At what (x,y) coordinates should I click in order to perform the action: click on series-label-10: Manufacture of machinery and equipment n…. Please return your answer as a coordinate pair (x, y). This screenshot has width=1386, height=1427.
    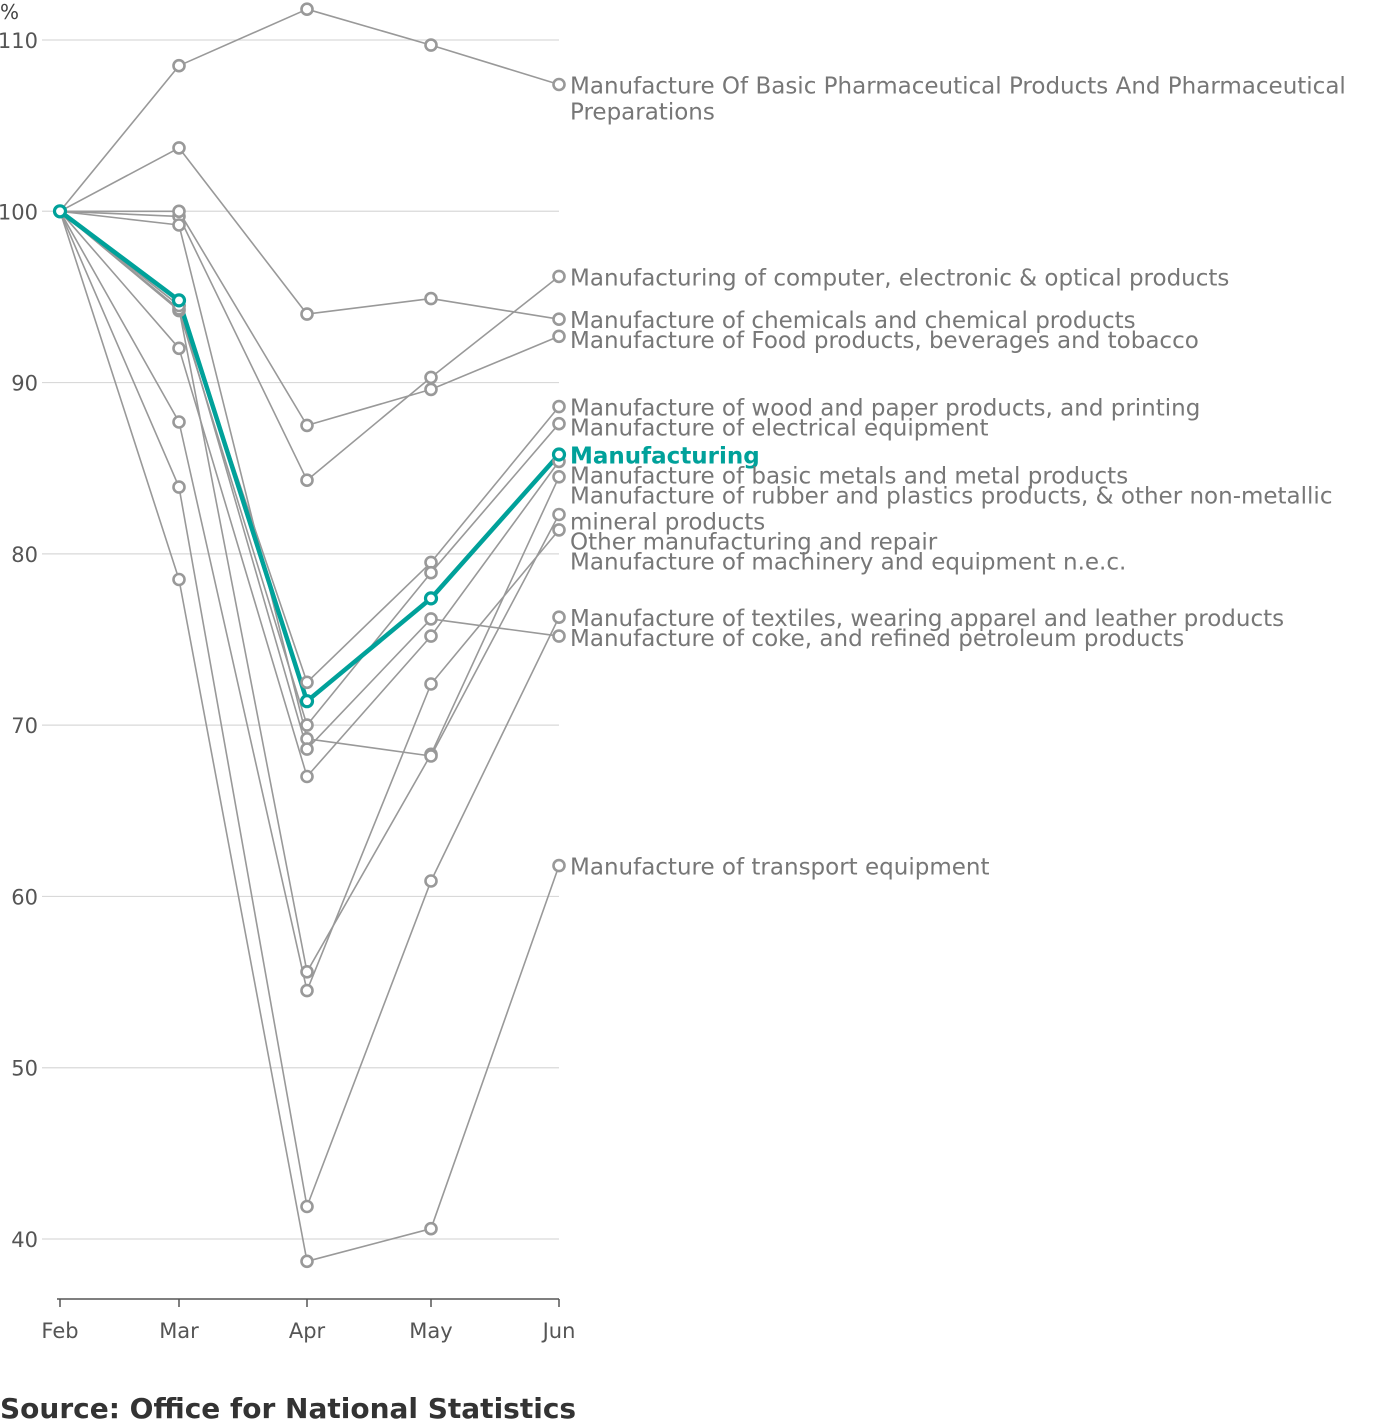
    Looking at the image, I should click on (848, 563).